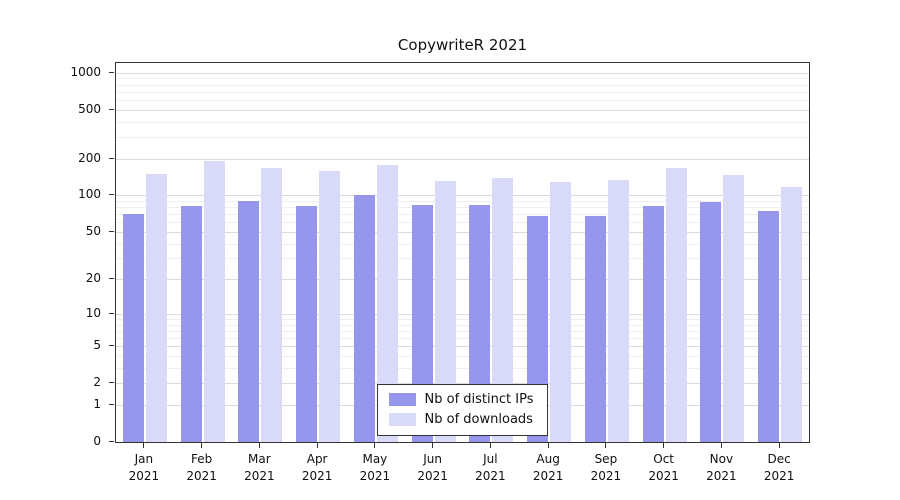 The width and height of the screenshot is (900, 500). What do you see at coordinates (89, 194) in the screenshot?
I see `y-tick-label: 100` at bounding box center [89, 194].